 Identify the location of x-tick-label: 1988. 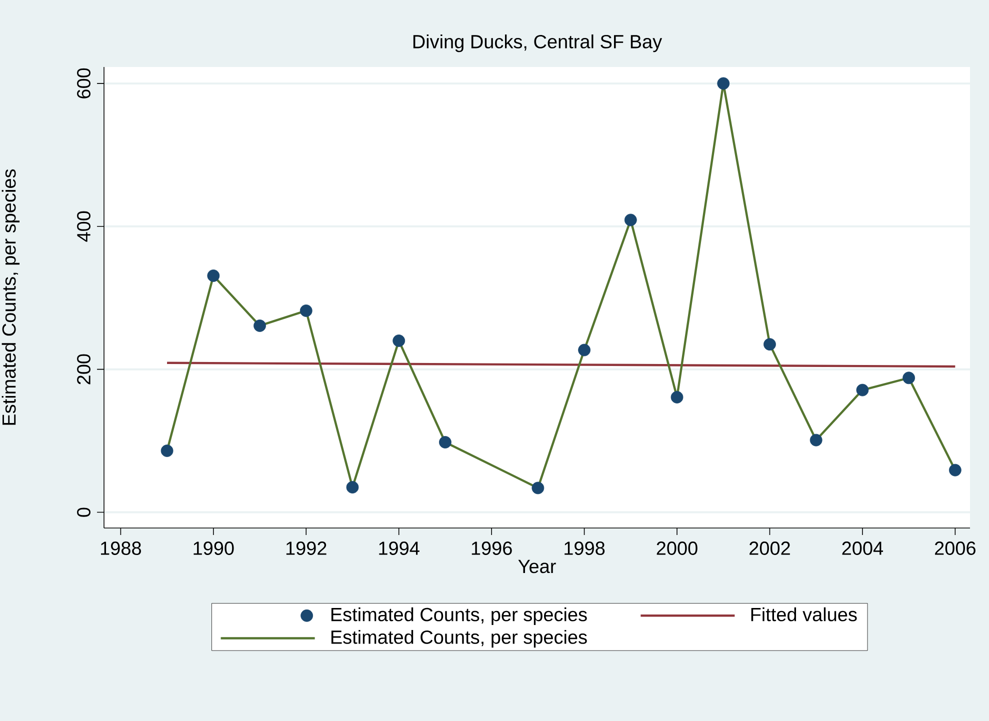
(120, 548).